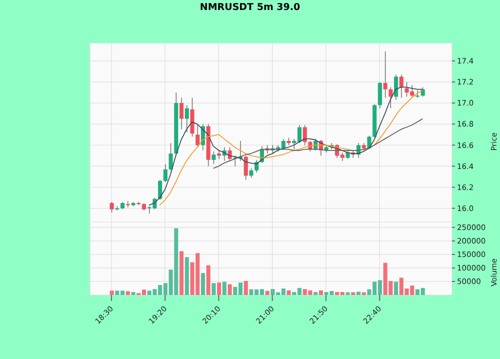  What do you see at coordinates (250, 7) in the screenshot?
I see `chart-title: NMRUSDT 5m 39.0` at bounding box center [250, 7].